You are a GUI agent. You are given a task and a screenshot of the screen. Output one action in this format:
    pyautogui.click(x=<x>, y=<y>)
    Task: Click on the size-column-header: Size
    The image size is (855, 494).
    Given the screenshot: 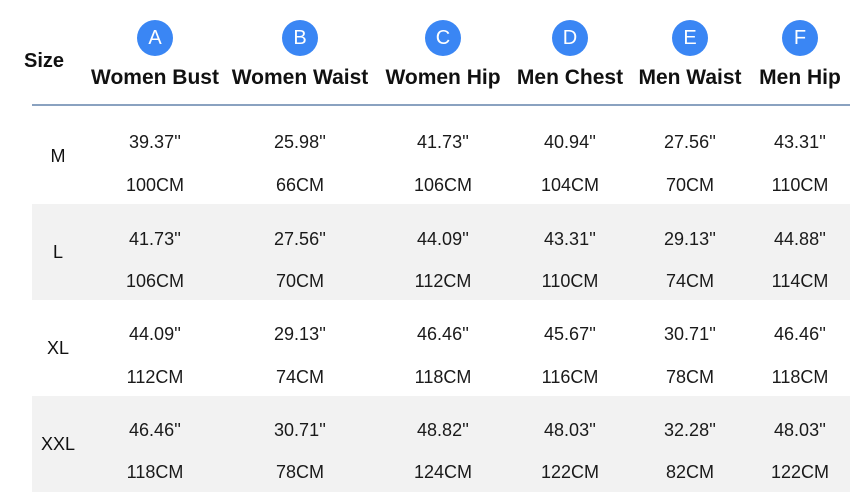 What is the action you would take?
    pyautogui.click(x=44, y=61)
    